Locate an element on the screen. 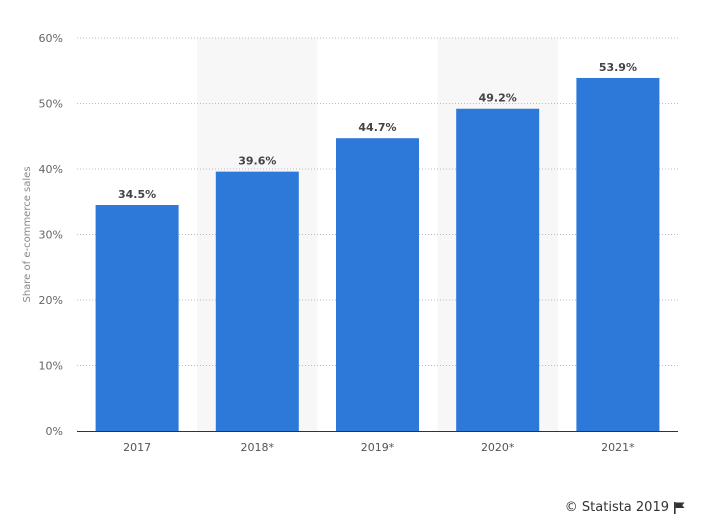 The height and width of the screenshot is (523, 703). bar-2019 is located at coordinates (377, 284).